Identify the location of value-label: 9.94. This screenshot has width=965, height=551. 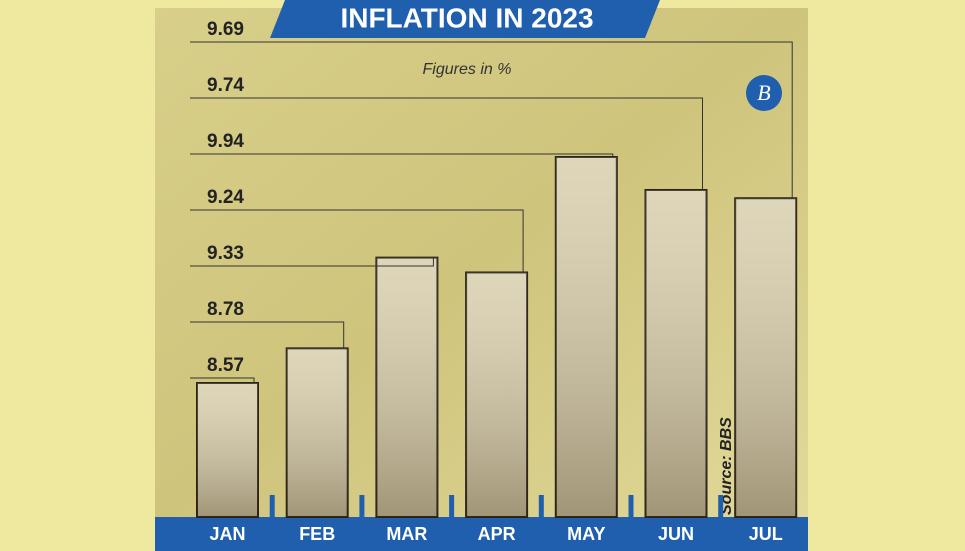
(225, 141).